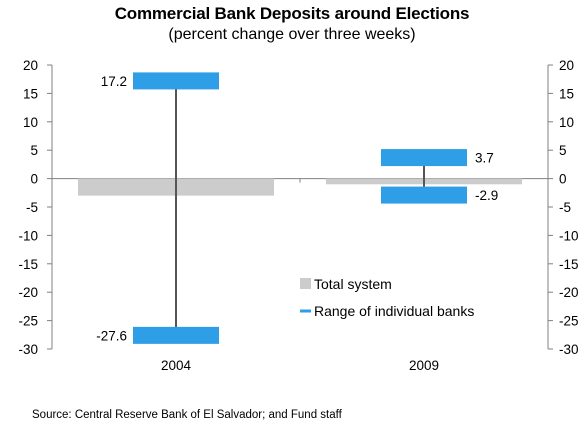 Image resolution: width=584 pixels, height=427 pixels. What do you see at coordinates (28, 235) in the screenshot?
I see `y-tick-label-left: -10` at bounding box center [28, 235].